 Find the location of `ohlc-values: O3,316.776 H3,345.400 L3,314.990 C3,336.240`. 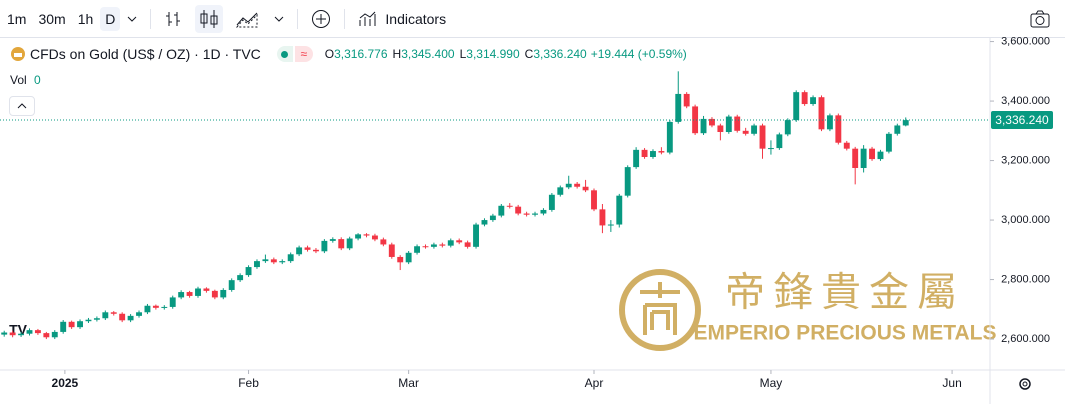

ohlc-values: O3,316.776 H3,345.400 L3,314.990 C3,336.240 is located at coordinates (456, 54).